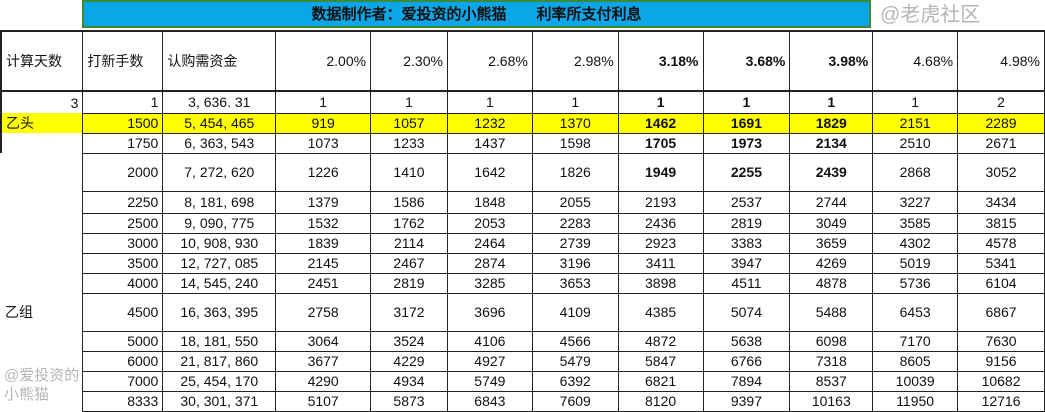 The height and width of the screenshot is (412, 1045). Describe the element at coordinates (409, 401) in the screenshot. I see `interest-cell: 5873` at that location.